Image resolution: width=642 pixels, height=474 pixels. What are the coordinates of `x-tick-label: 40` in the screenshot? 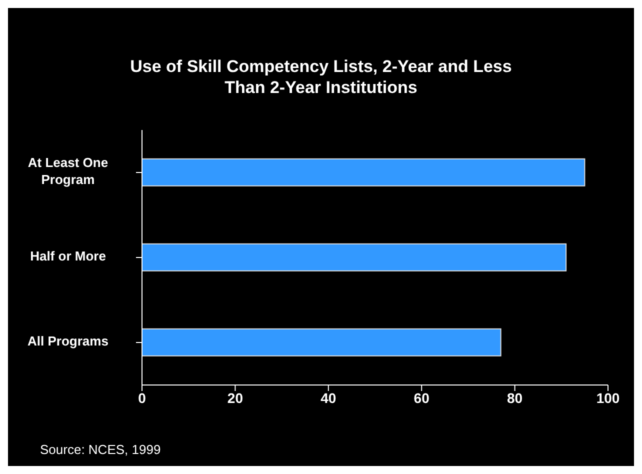 It's located at (328, 398).